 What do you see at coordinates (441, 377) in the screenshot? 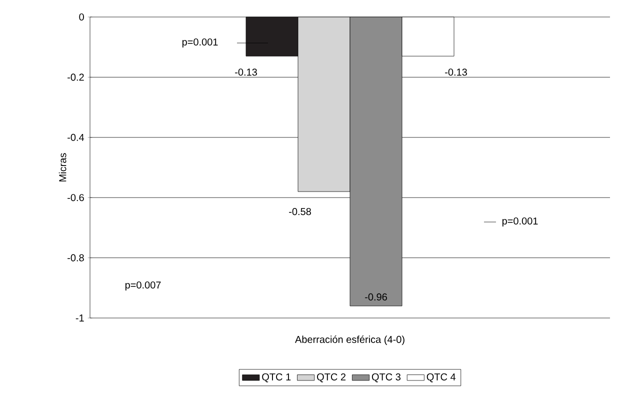
I see `legend-label: QTC 4` at bounding box center [441, 377].